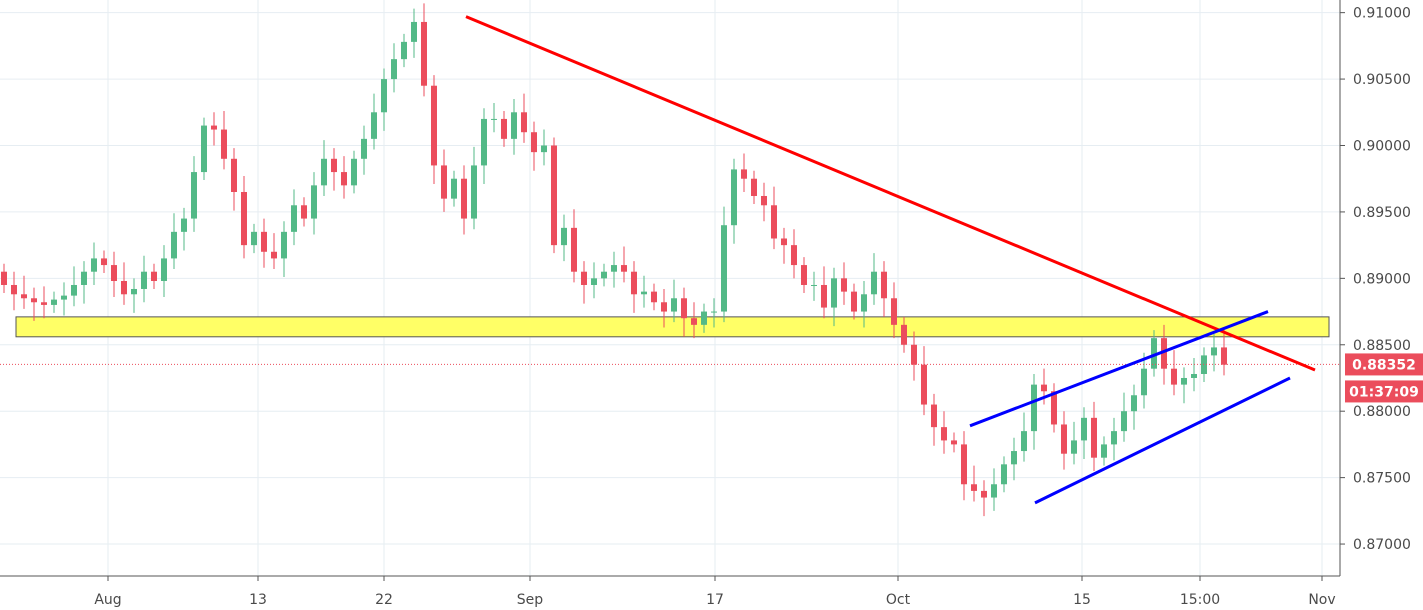 The width and height of the screenshot is (1423, 610). I want to click on x-tick-label: Nov, so click(1321, 600).